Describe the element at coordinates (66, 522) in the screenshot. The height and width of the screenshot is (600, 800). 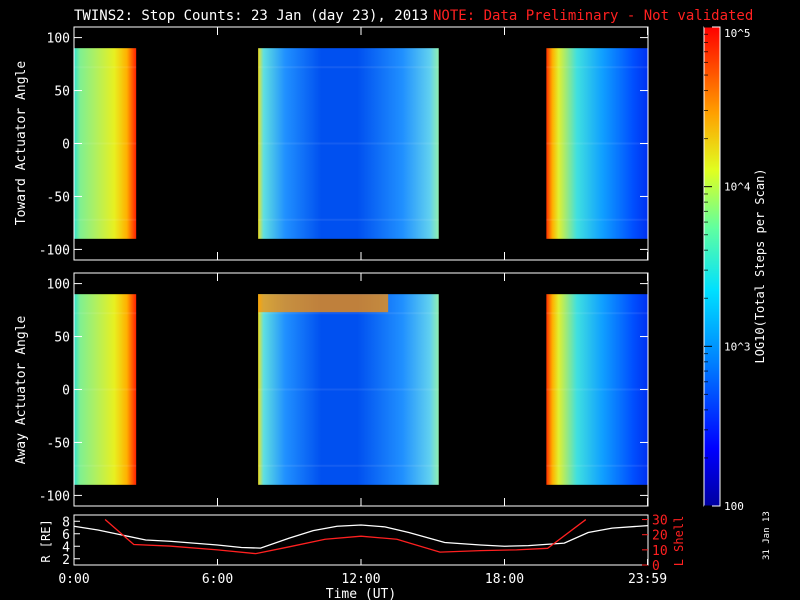
I see `orbit-left-tick-label: 8` at that location.